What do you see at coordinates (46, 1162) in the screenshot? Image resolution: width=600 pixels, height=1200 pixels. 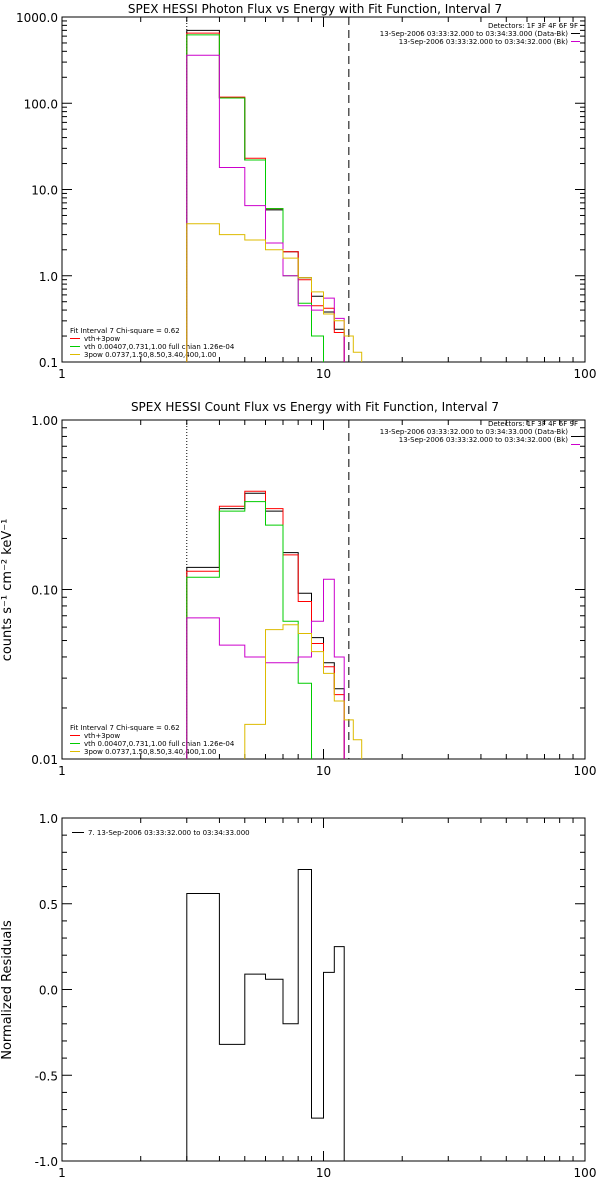 I see `residual-y-tick-label: -1.0` at bounding box center [46, 1162].